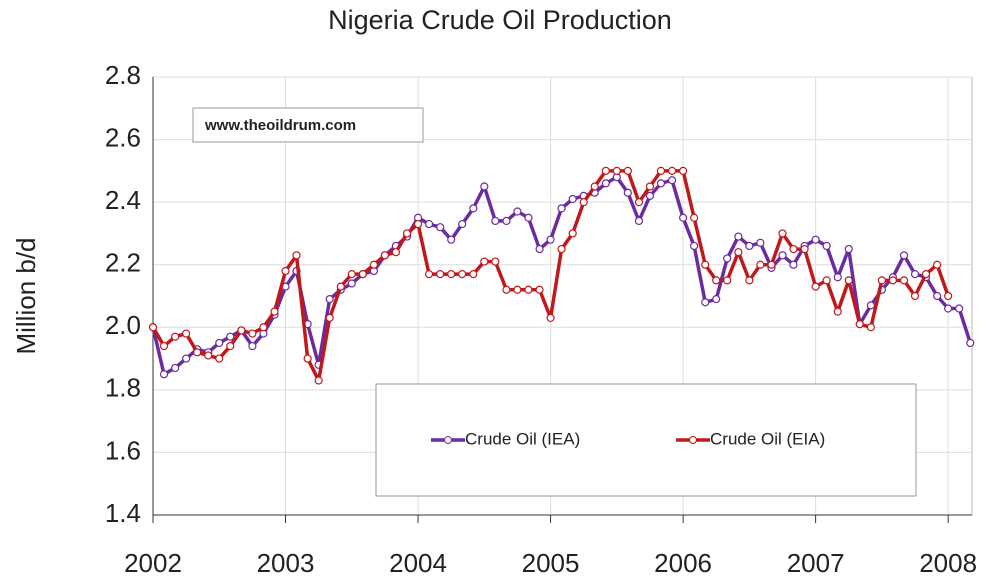 This screenshot has height=585, width=992. I want to click on x-tick-label: 2007, so click(816, 563).